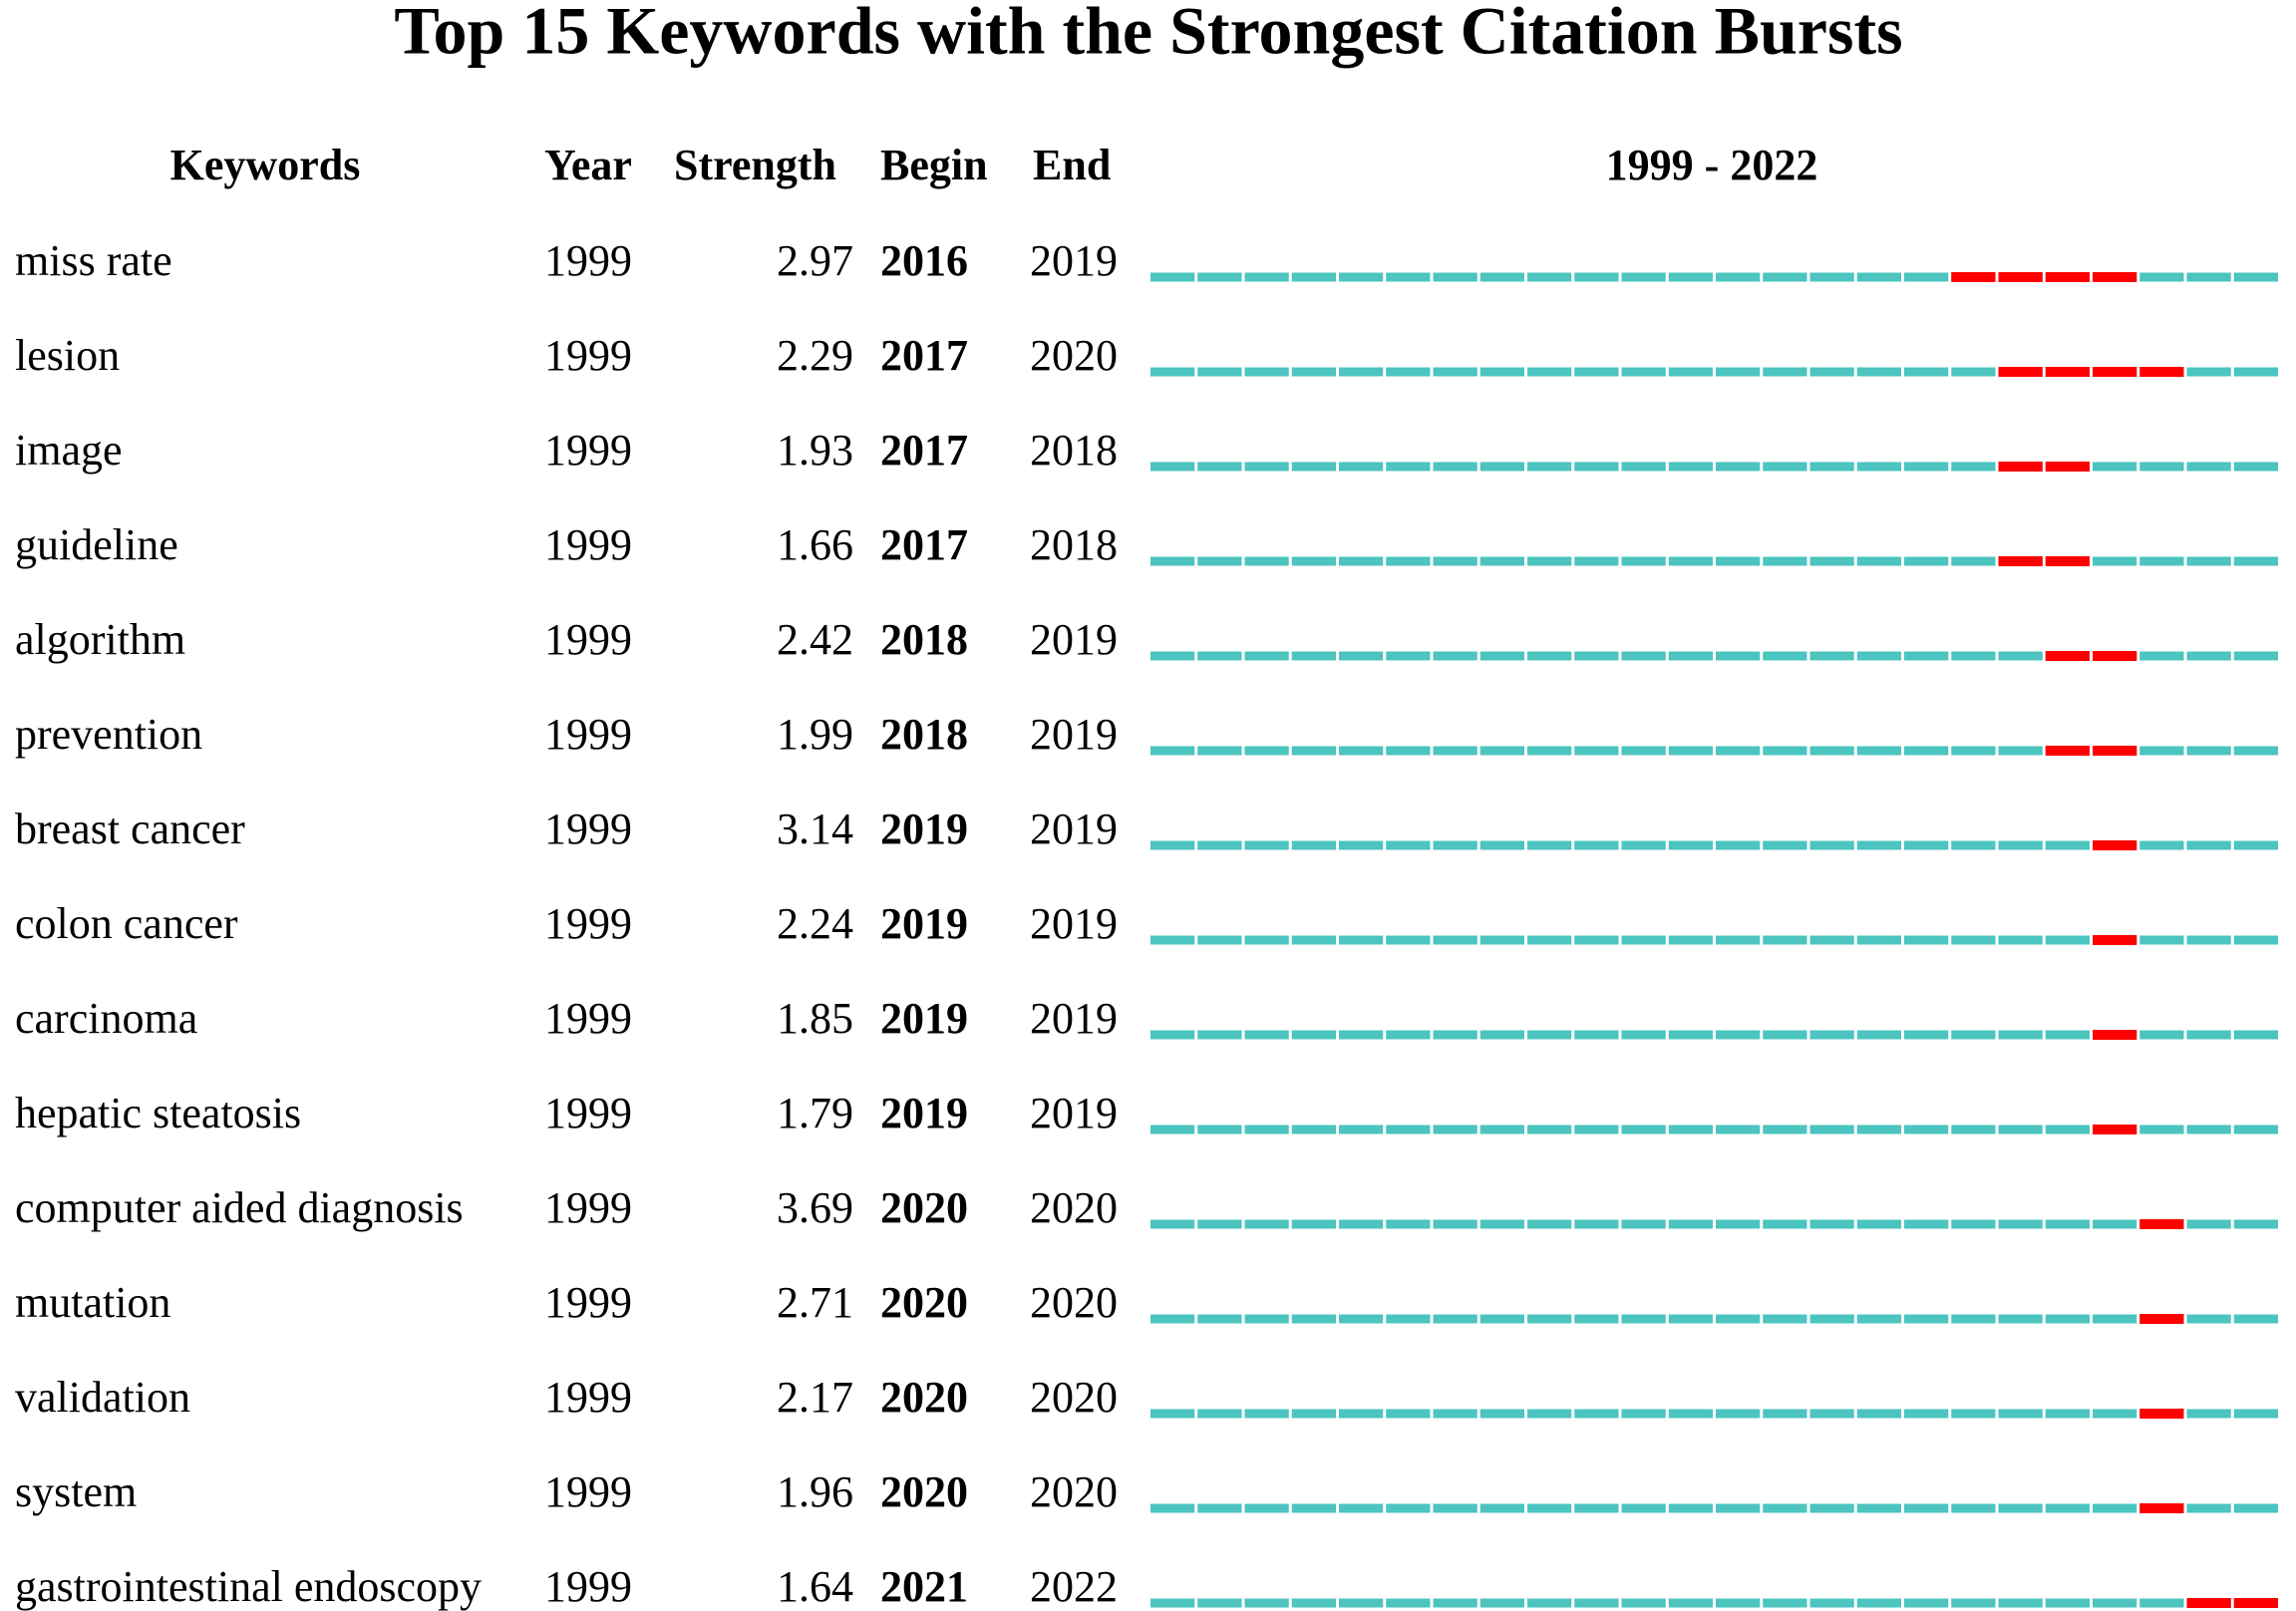 The height and width of the screenshot is (1611, 2296). Describe the element at coordinates (100, 639) in the screenshot. I see `keyword: algorithm` at that location.